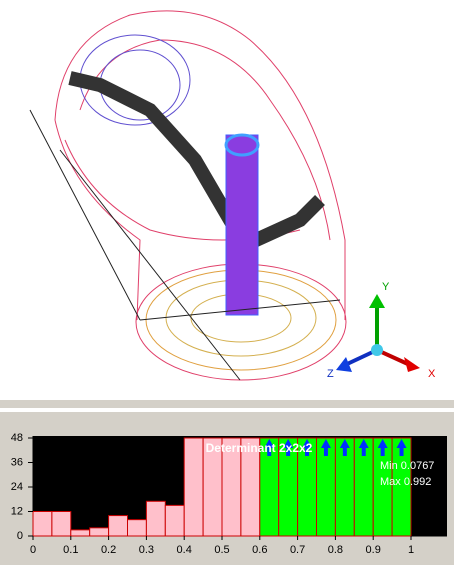 This screenshot has height=565, width=454. What do you see at coordinates (221, 550) in the screenshot?
I see `x-tick-label: 0.5` at bounding box center [221, 550].